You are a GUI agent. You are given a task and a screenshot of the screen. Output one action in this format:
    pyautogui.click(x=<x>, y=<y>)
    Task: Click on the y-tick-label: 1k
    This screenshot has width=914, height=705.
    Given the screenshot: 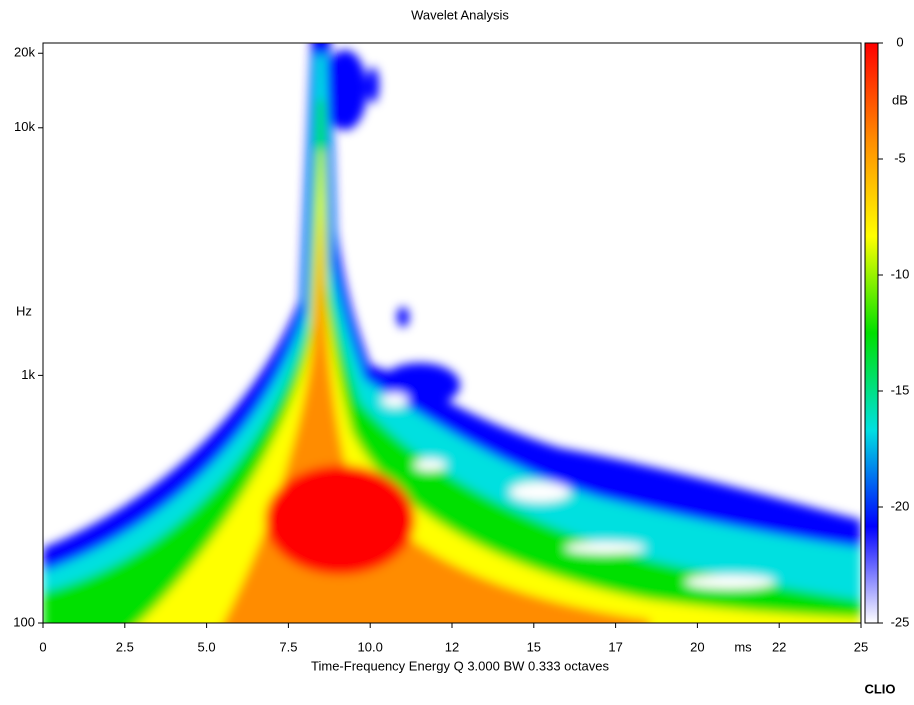 What is the action you would take?
    pyautogui.click(x=28, y=374)
    